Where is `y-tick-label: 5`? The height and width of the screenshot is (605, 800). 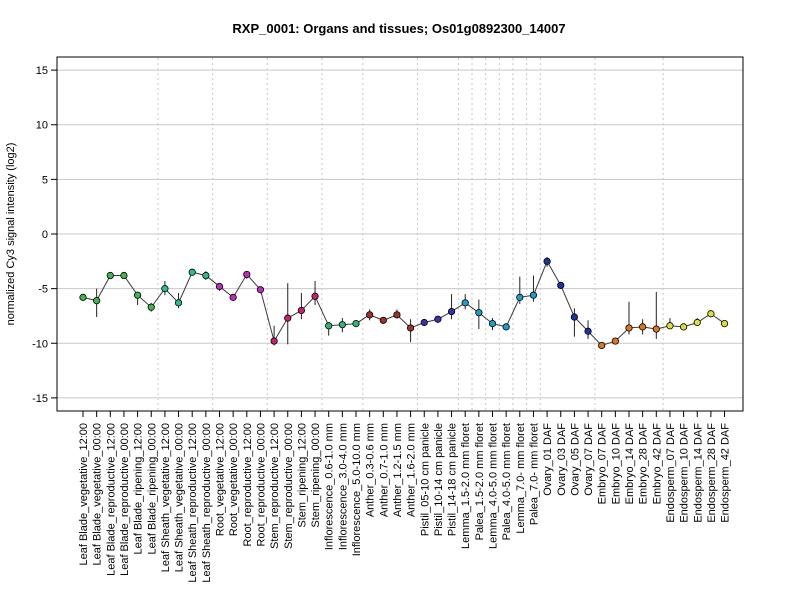
y-tick-label: 5 is located at coordinates (45, 180).